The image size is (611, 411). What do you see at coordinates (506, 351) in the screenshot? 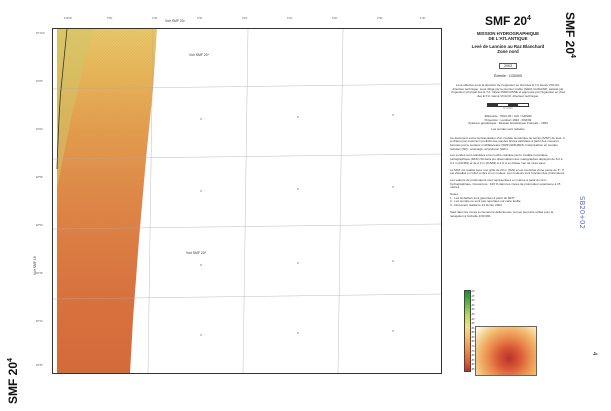
I see `legend-relief-inset` at bounding box center [506, 351].